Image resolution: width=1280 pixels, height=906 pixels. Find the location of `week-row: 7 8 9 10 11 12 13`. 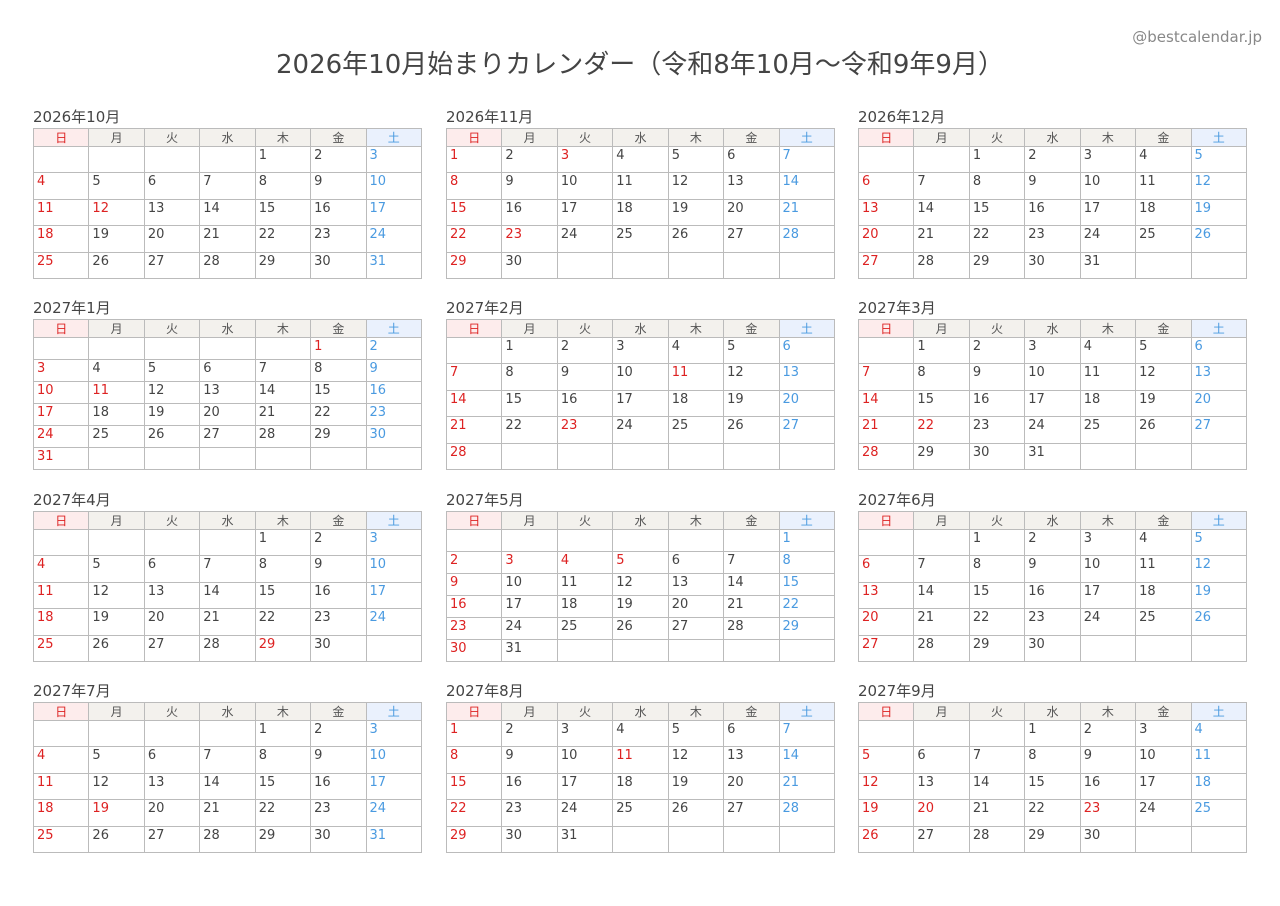

week-row: 7 8 9 10 11 12 13 is located at coordinates (640, 377).